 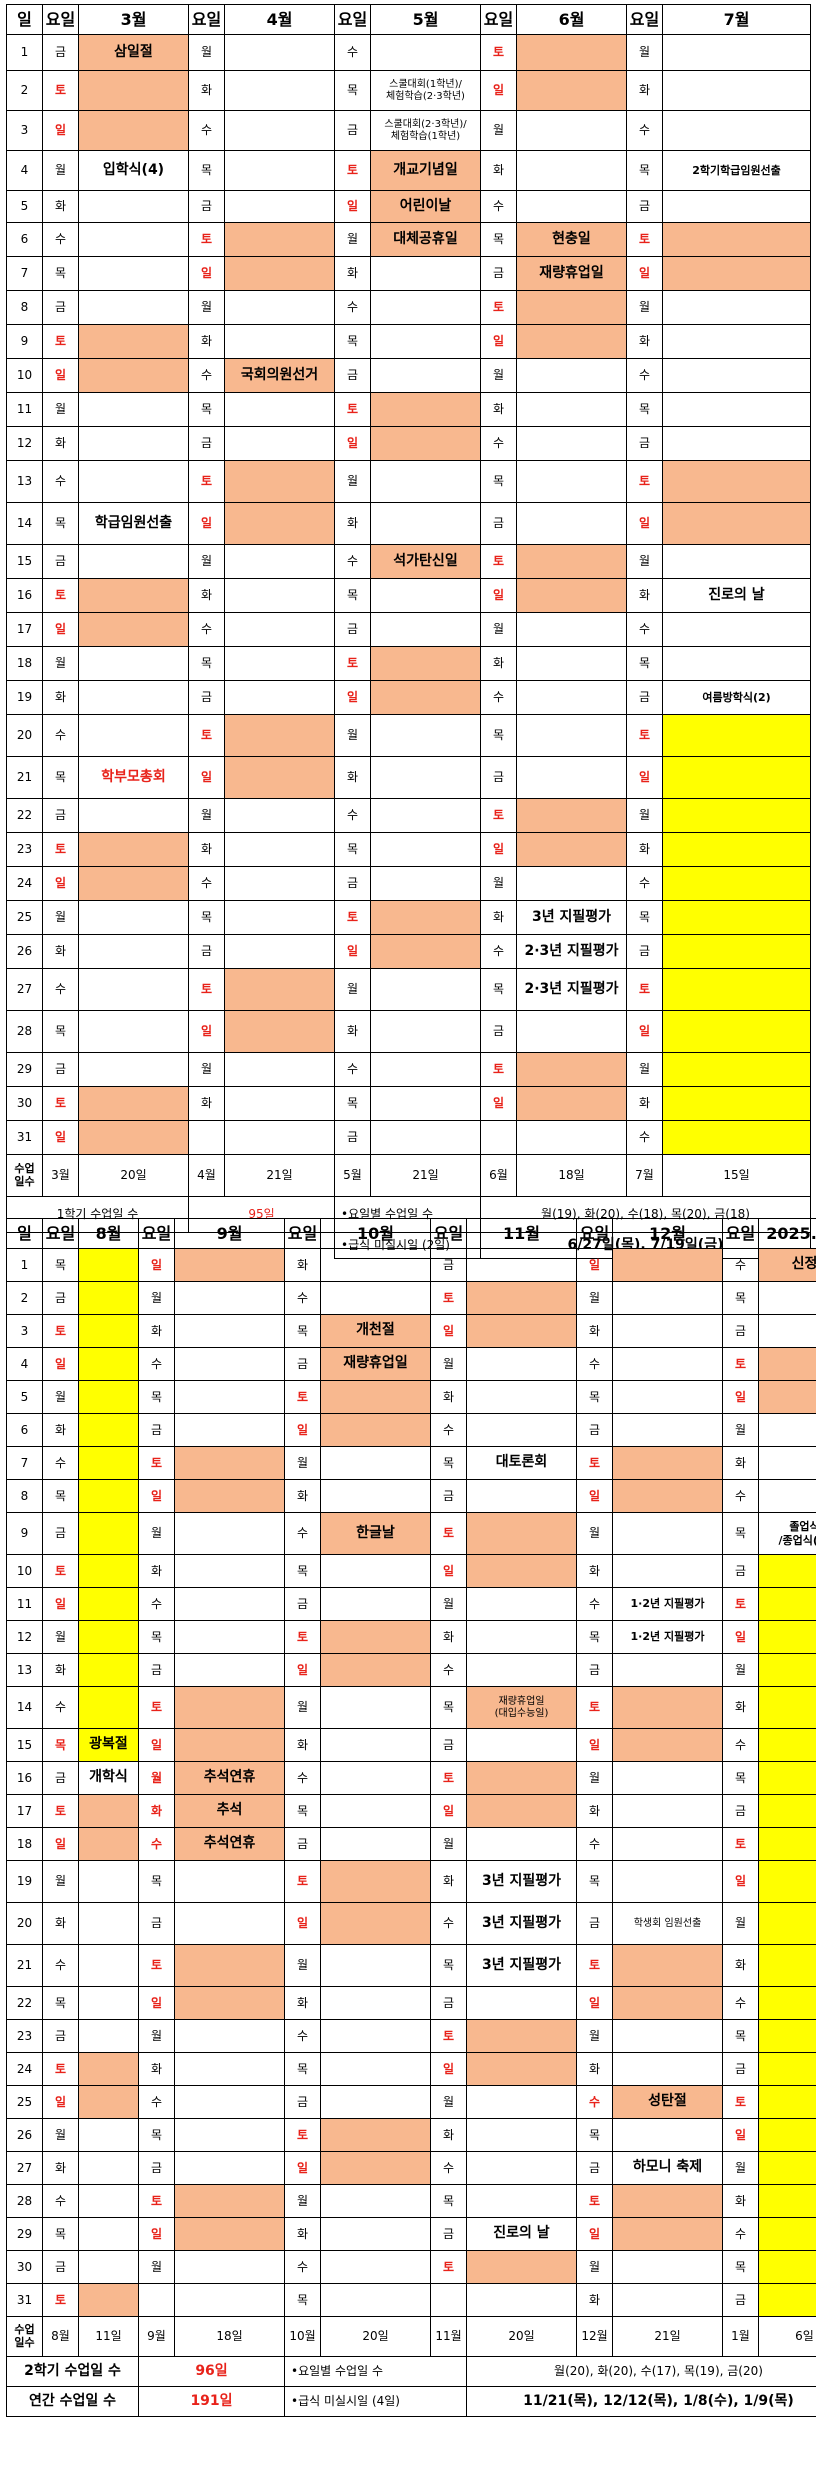 What do you see at coordinates (498, 1175) in the screenshot?
I see `class-days-month: 6월` at bounding box center [498, 1175].